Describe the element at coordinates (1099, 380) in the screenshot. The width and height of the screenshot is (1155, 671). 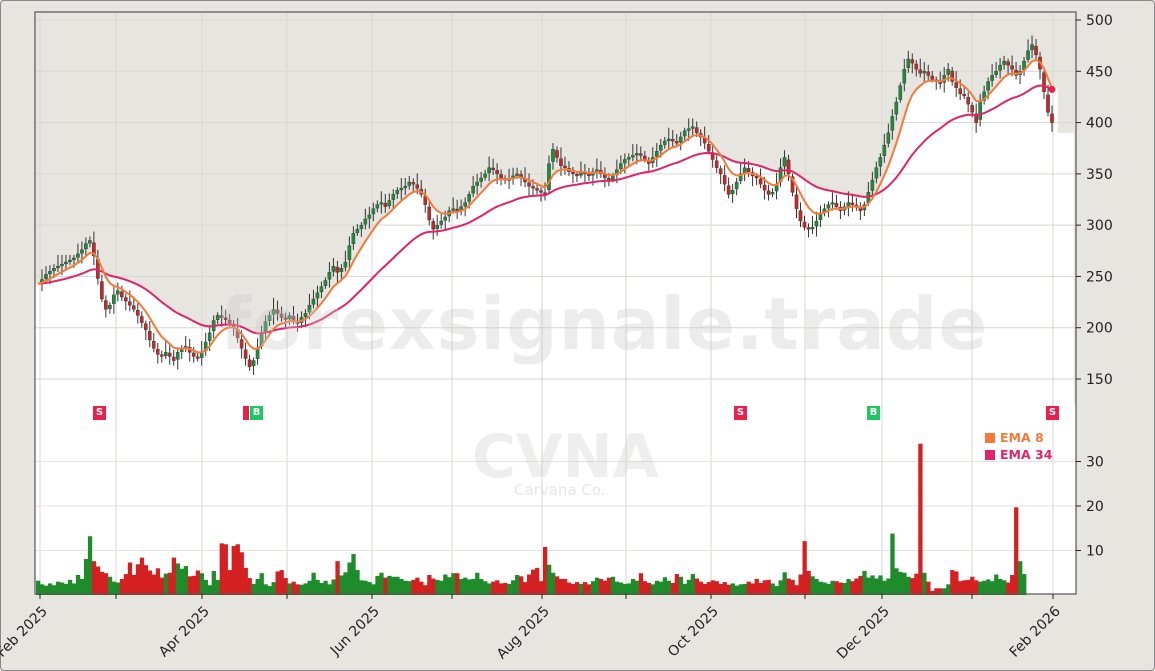
I see `svg-text: 150` at that location.